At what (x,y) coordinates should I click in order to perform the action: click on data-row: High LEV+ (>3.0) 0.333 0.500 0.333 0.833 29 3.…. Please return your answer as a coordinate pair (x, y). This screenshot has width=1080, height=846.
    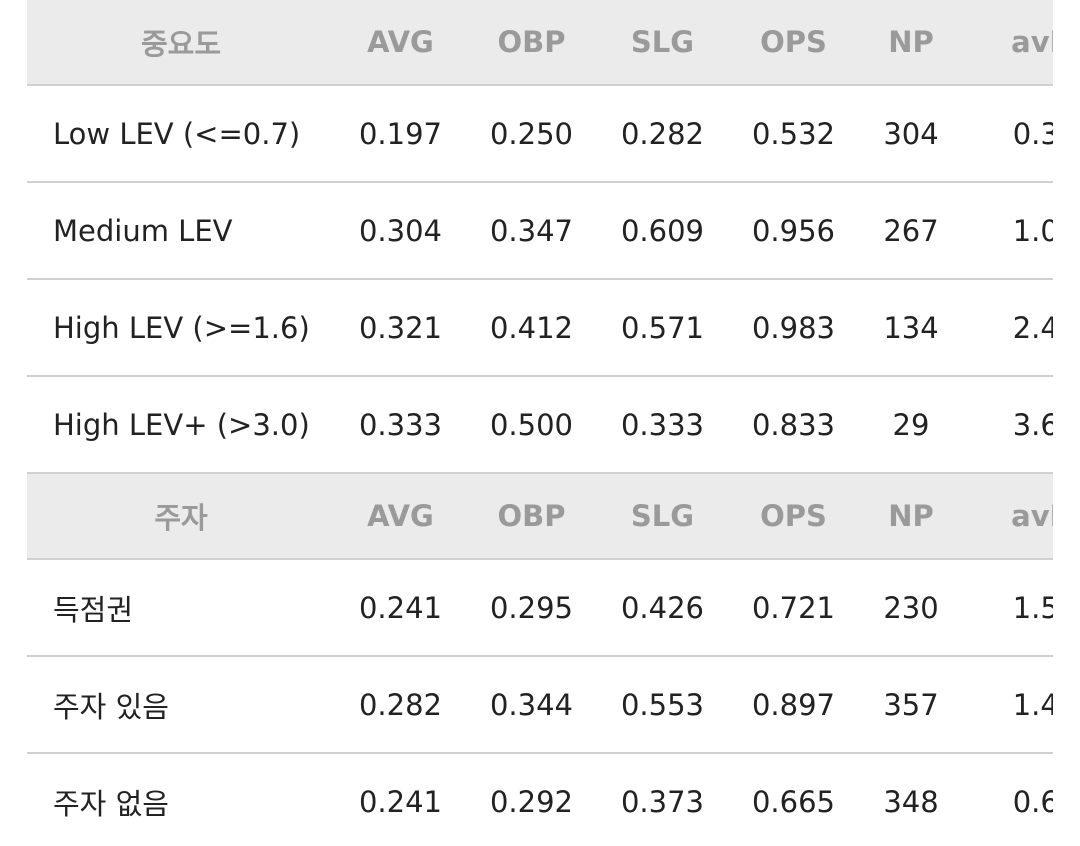
    Looking at the image, I should click on (540, 425).